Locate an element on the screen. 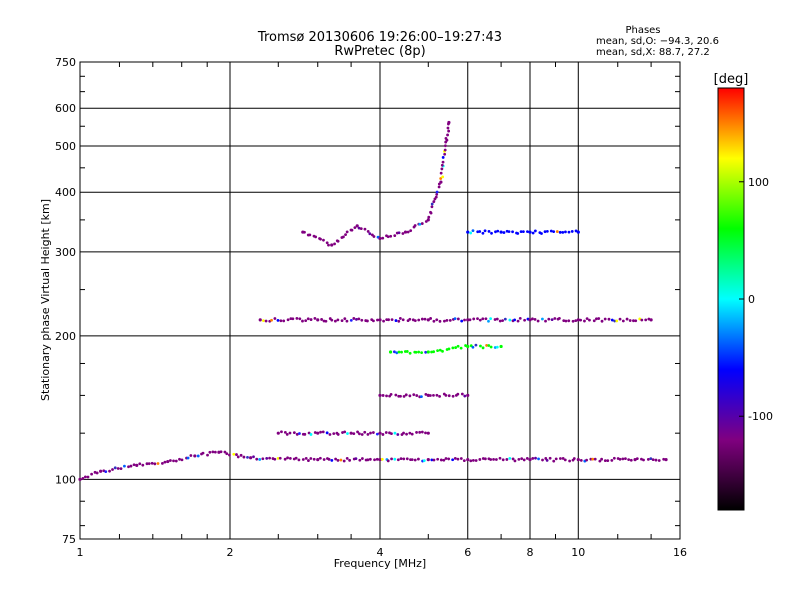  colorbar-label: [deg] is located at coordinates (731, 79).